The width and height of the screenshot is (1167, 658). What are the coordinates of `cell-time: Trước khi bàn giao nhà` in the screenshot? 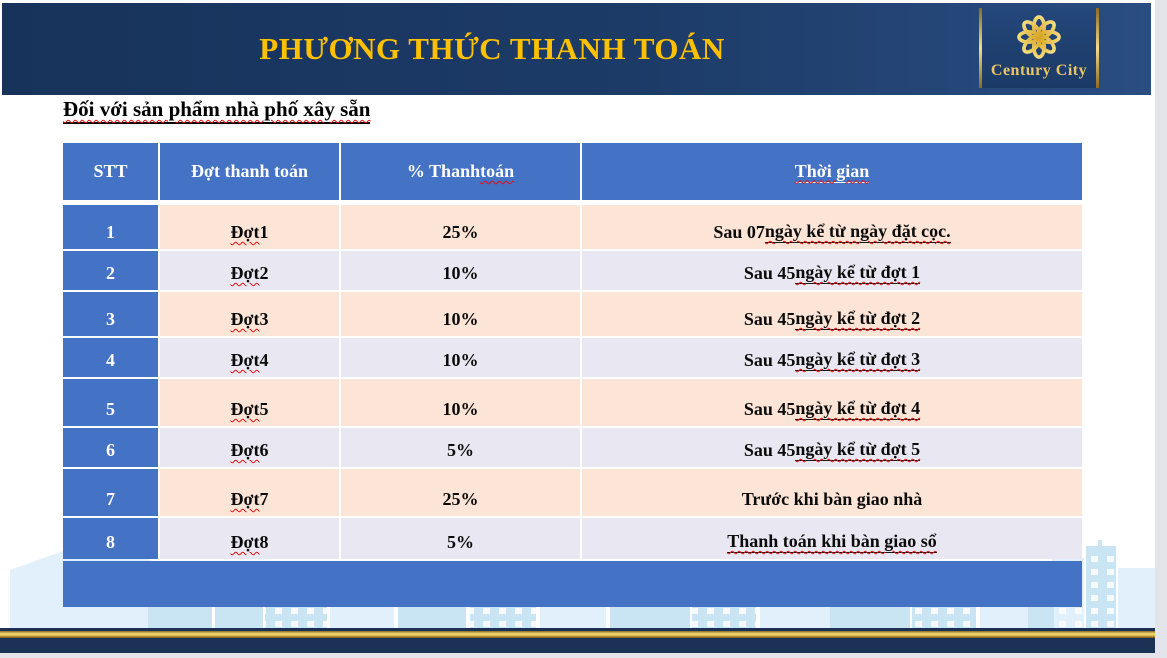 It's located at (832, 492).